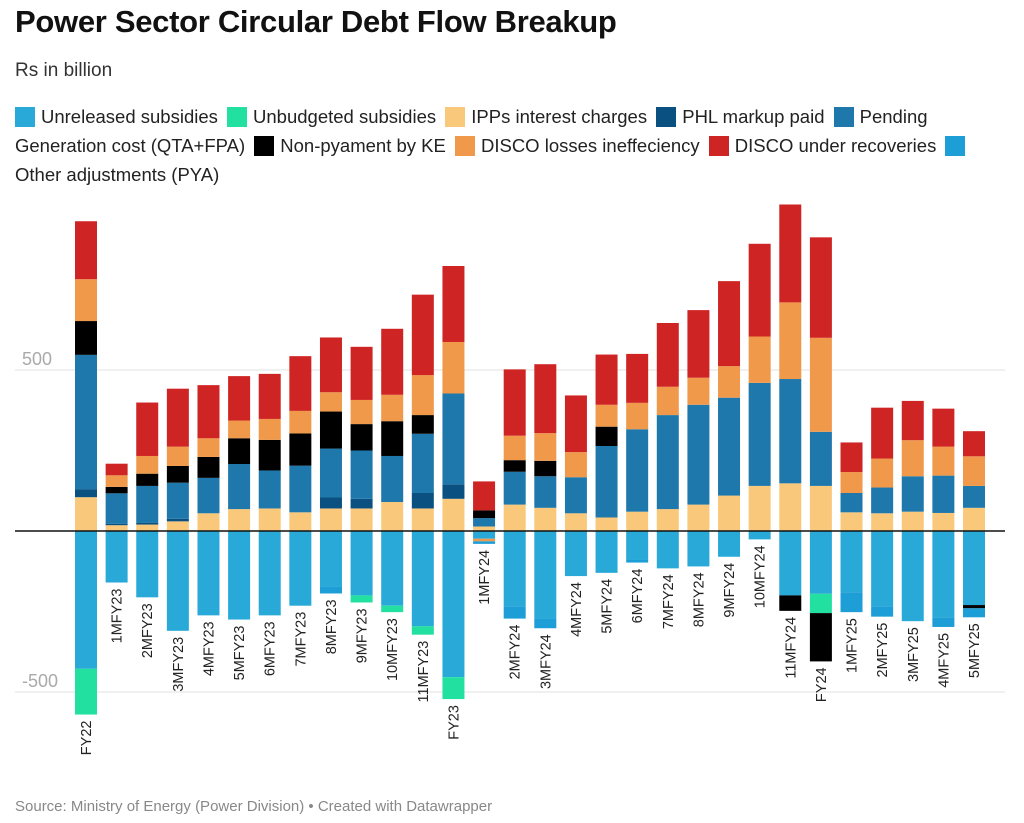 This screenshot has width=1024, height=823. Describe the element at coordinates (331, 116) in the screenshot. I see `legend-item: Unbudgeted subsidies` at that location.